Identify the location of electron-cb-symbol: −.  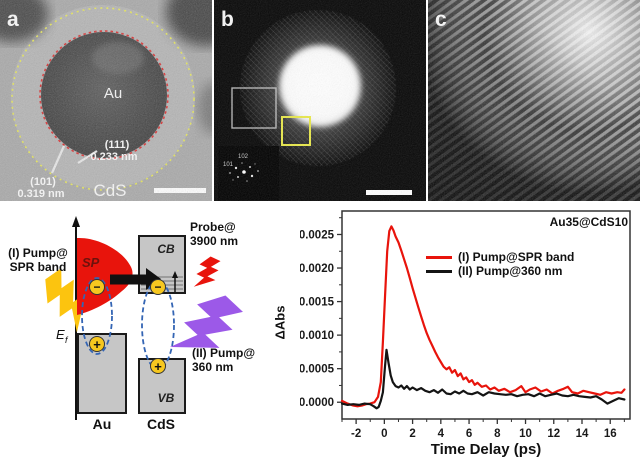
(157, 287).